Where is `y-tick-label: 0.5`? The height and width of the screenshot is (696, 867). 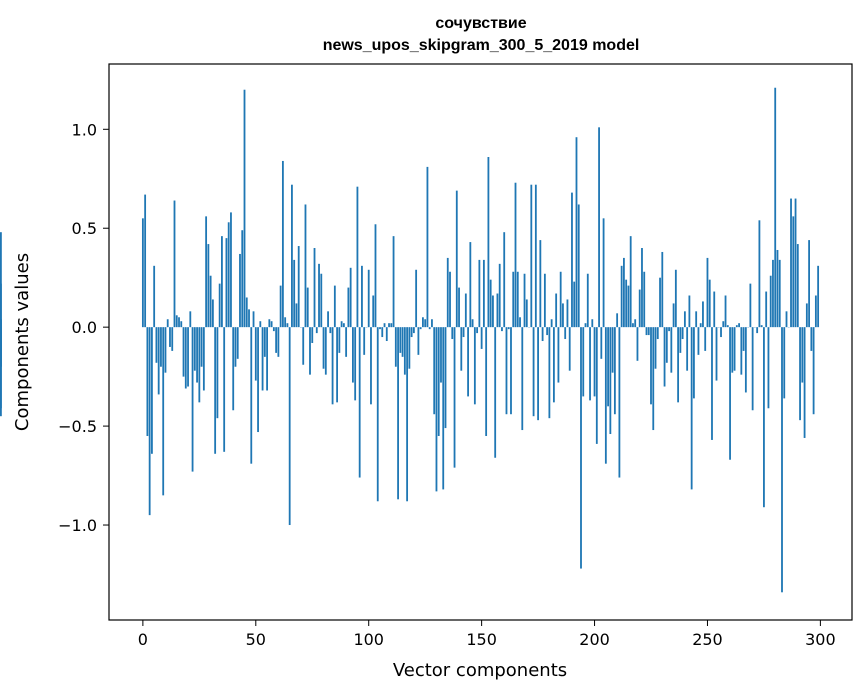 y-tick-label: 0.5 is located at coordinates (84, 228).